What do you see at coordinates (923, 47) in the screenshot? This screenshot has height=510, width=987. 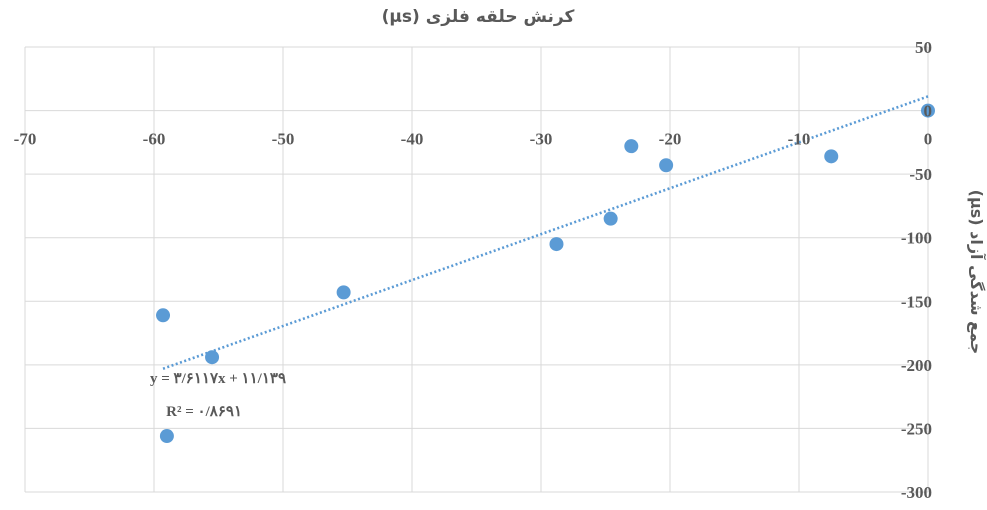 I see `y-tick-label: 50` at bounding box center [923, 47].